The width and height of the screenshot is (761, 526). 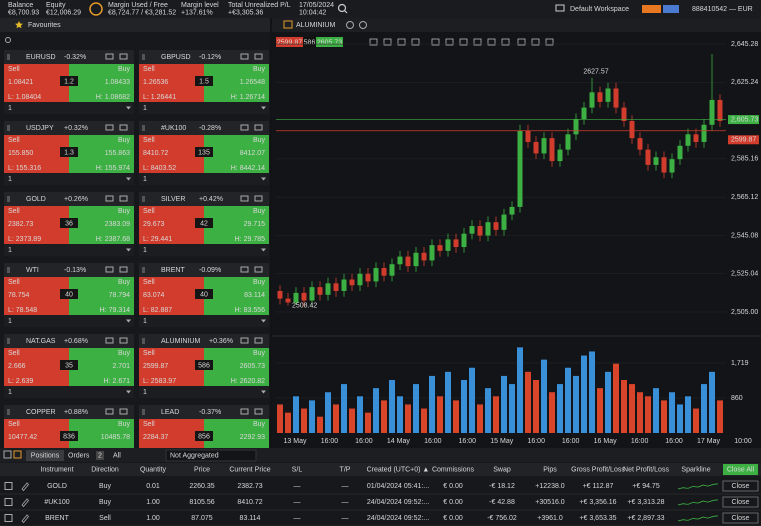 I want to click on workspace: Default Workspace, so click(x=599, y=9).